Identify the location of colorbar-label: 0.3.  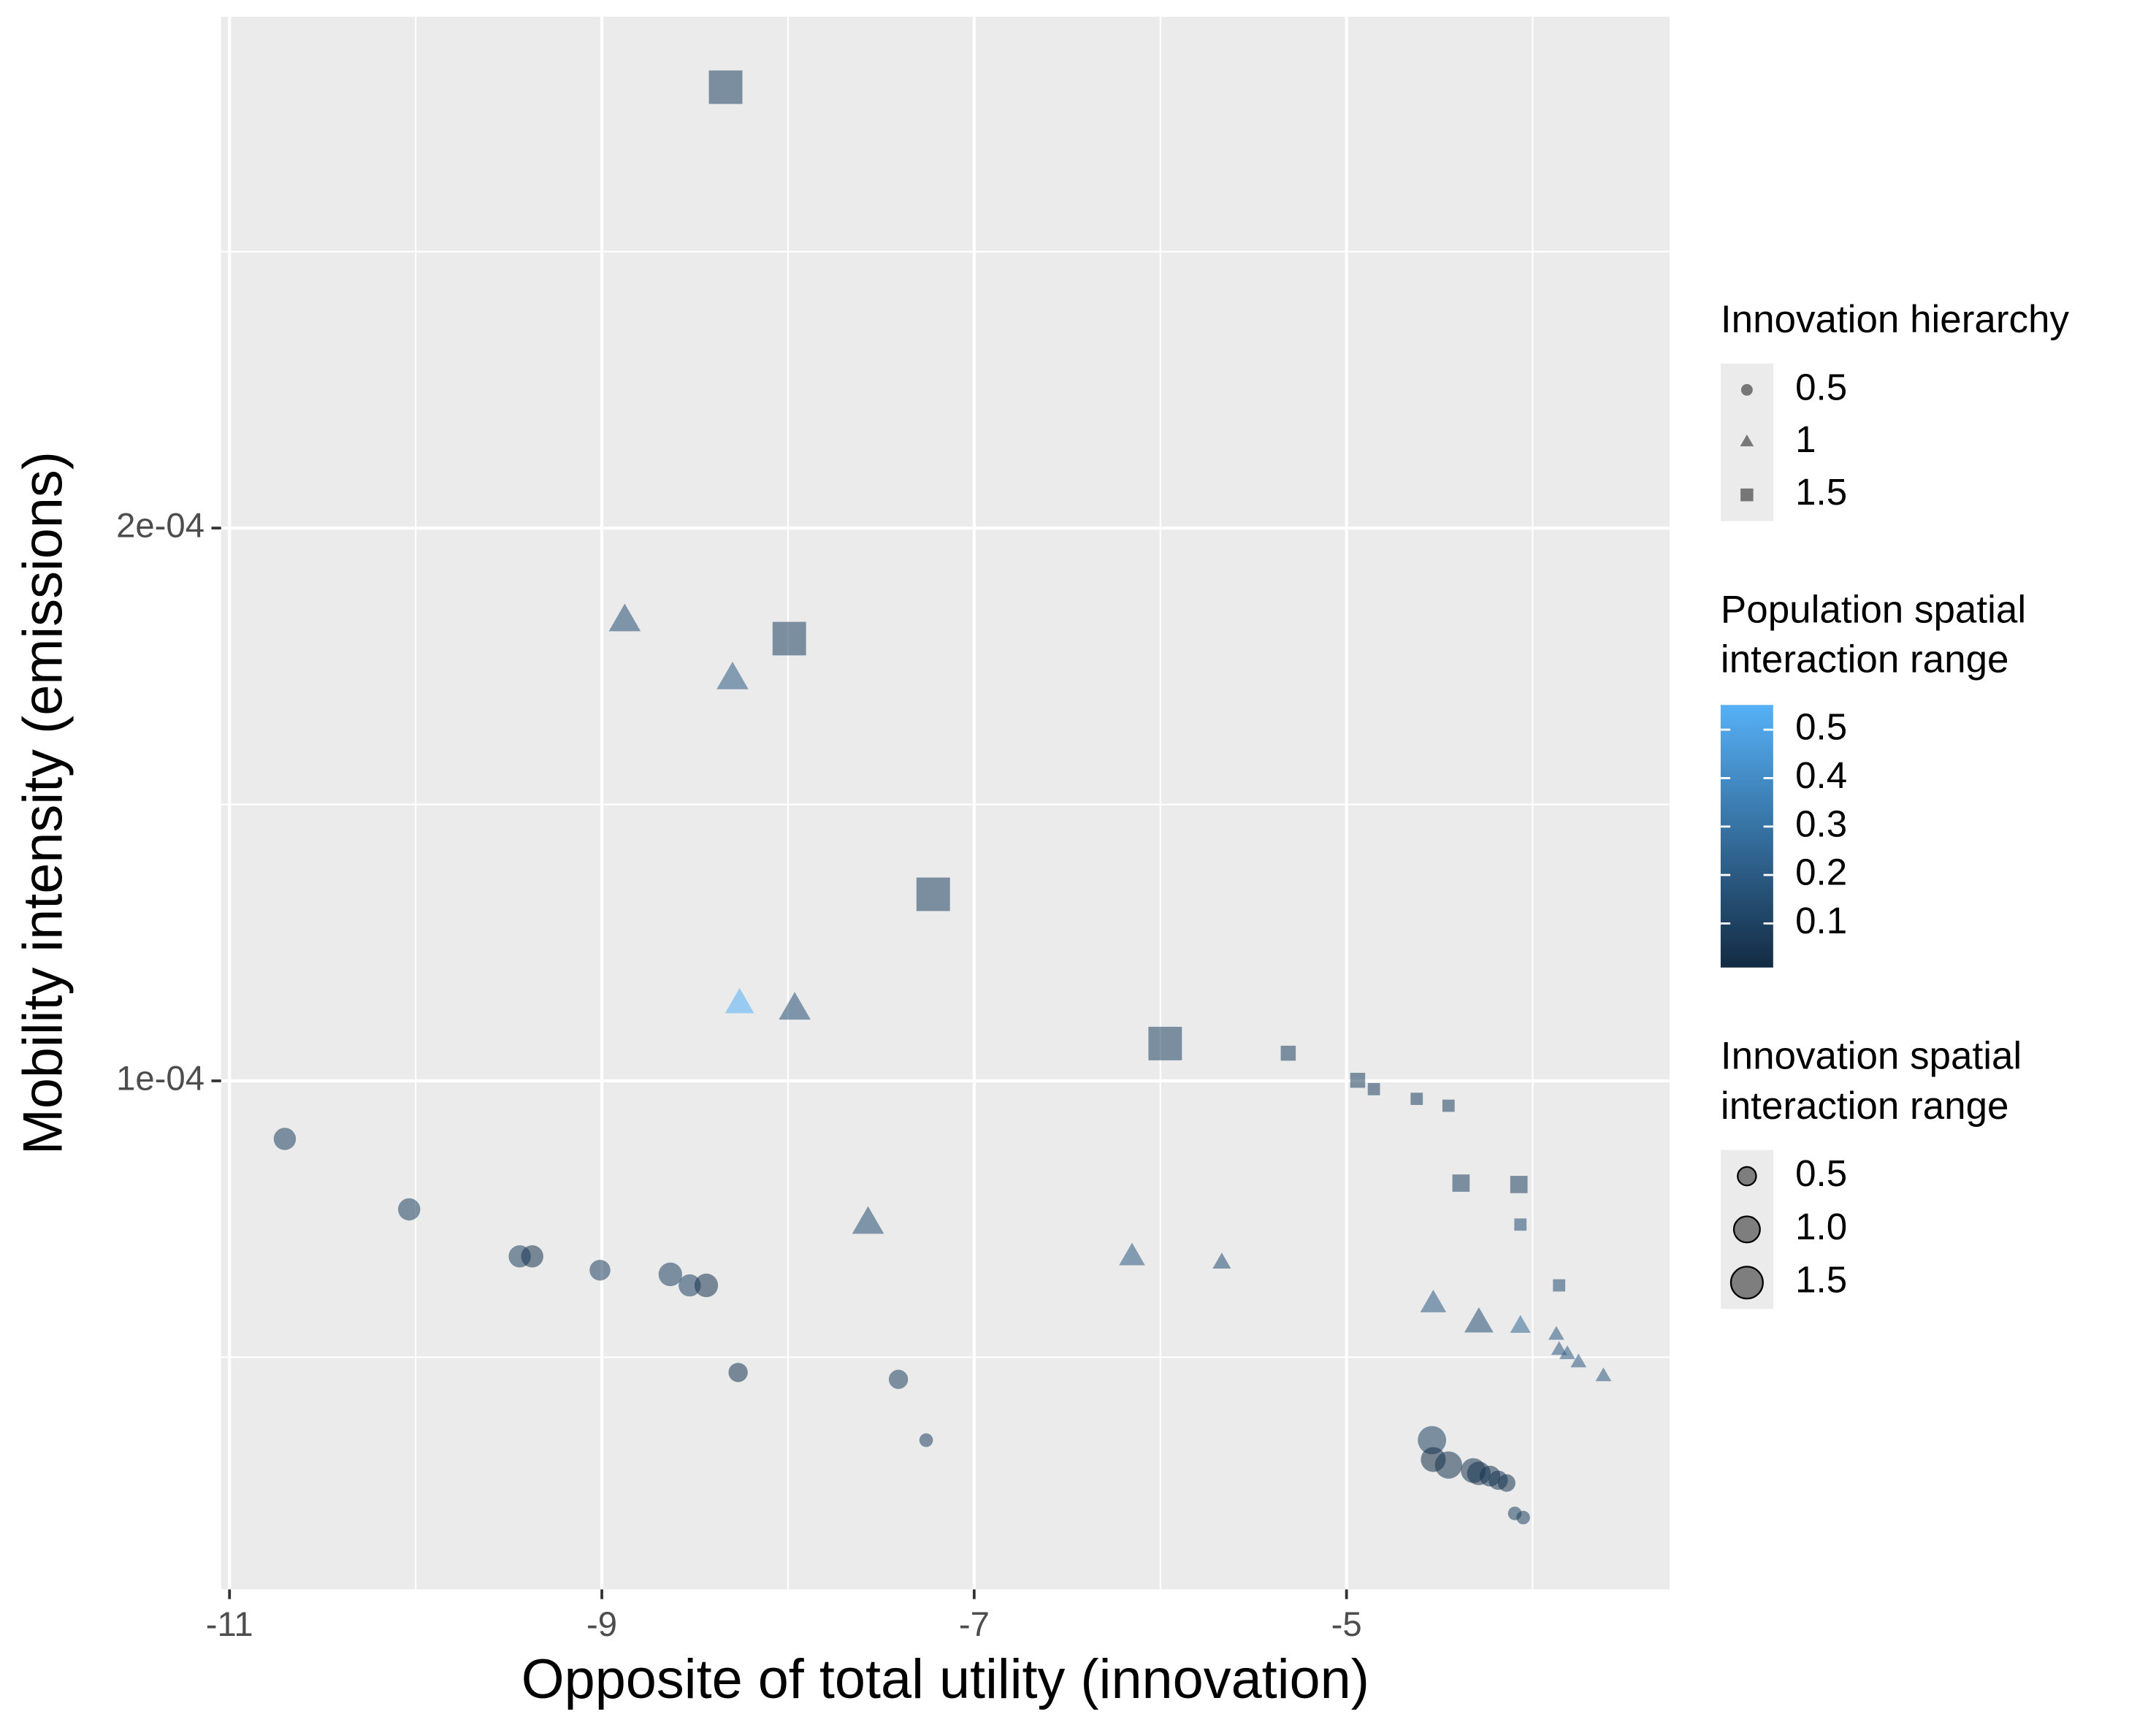
(1821, 823).